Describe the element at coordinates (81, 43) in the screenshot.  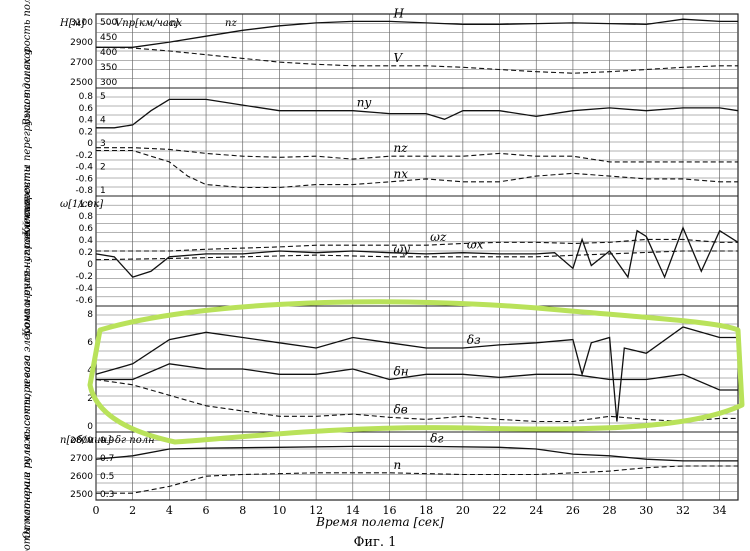
I see `y-tick-label: 2900` at that location.